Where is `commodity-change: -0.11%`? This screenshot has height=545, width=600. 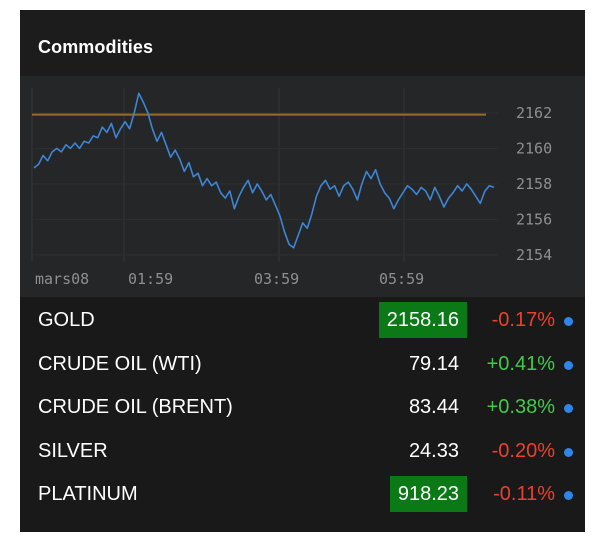
commodity-change: -0.11% is located at coordinates (524, 494).